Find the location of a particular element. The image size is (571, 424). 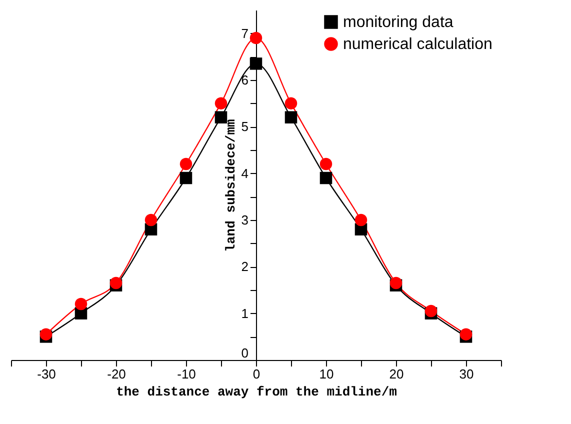

legend-label: numerical calculation is located at coordinates (417, 44).